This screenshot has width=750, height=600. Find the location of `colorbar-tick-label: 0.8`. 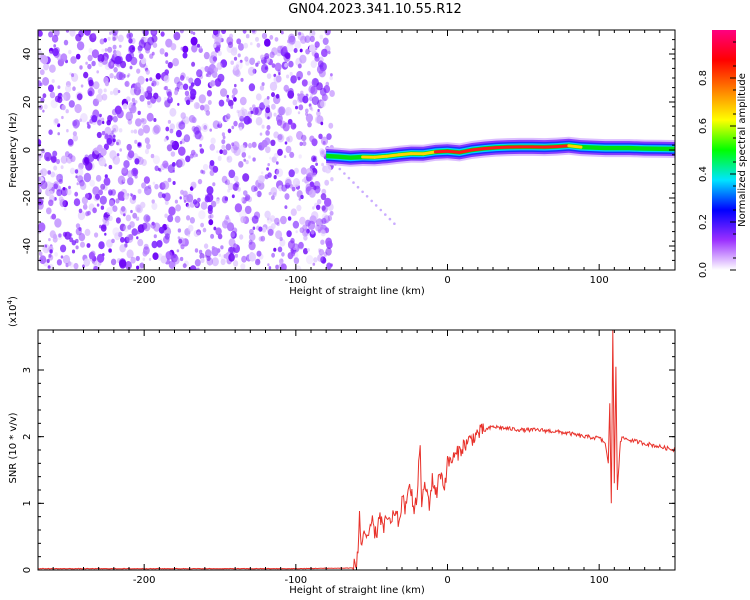

colorbar-tick-label: 0.8 is located at coordinates (703, 78).